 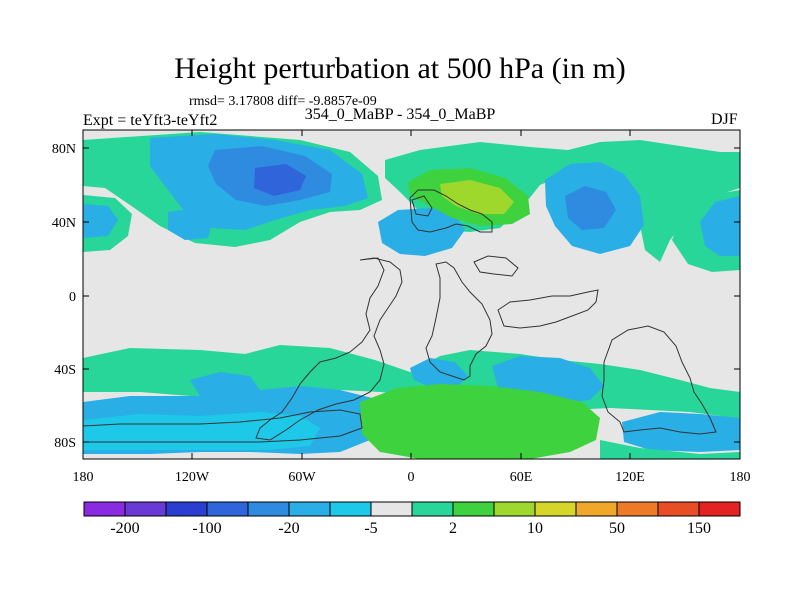 What do you see at coordinates (65, 443) in the screenshot?
I see `y-tick-80s: 80S` at bounding box center [65, 443].